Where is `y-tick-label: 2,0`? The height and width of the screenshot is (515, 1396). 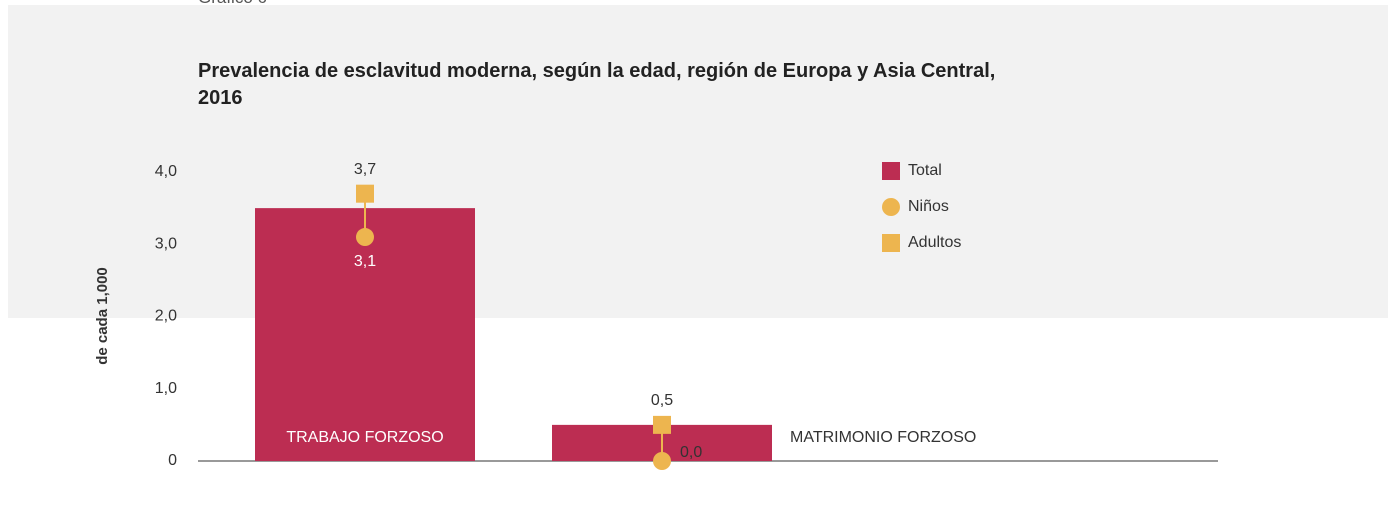 y-tick-label: 2,0 is located at coordinates (166, 316).